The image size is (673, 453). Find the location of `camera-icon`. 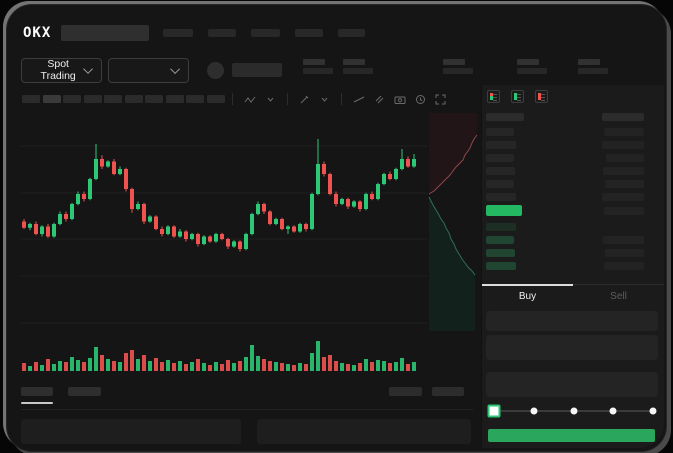

camera-icon is located at coordinates (399, 99).